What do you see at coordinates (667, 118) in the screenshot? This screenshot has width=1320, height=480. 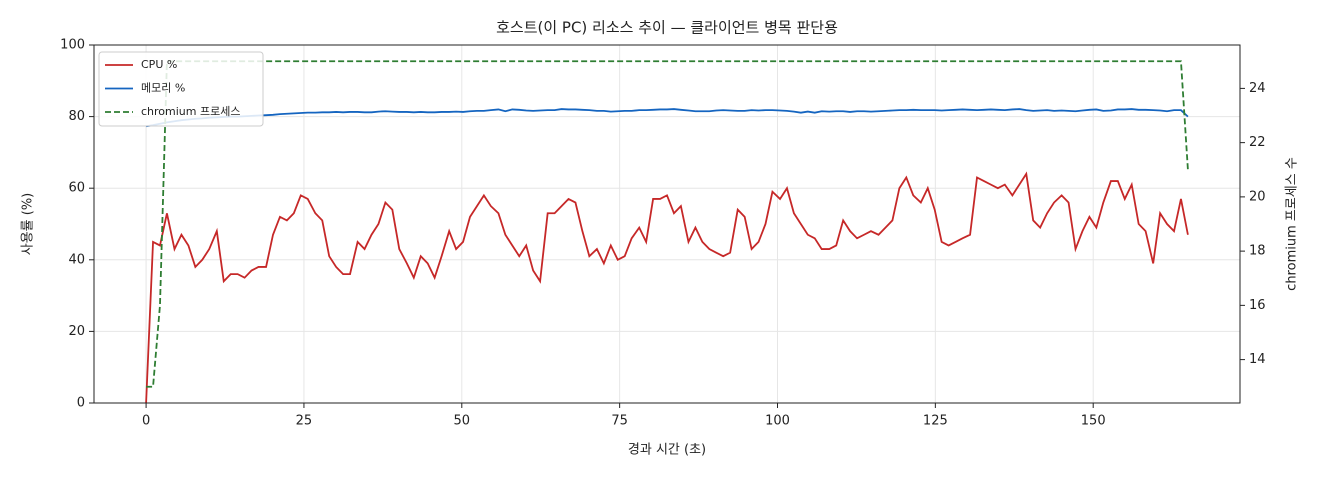 I see `series-line` at bounding box center [667, 118].